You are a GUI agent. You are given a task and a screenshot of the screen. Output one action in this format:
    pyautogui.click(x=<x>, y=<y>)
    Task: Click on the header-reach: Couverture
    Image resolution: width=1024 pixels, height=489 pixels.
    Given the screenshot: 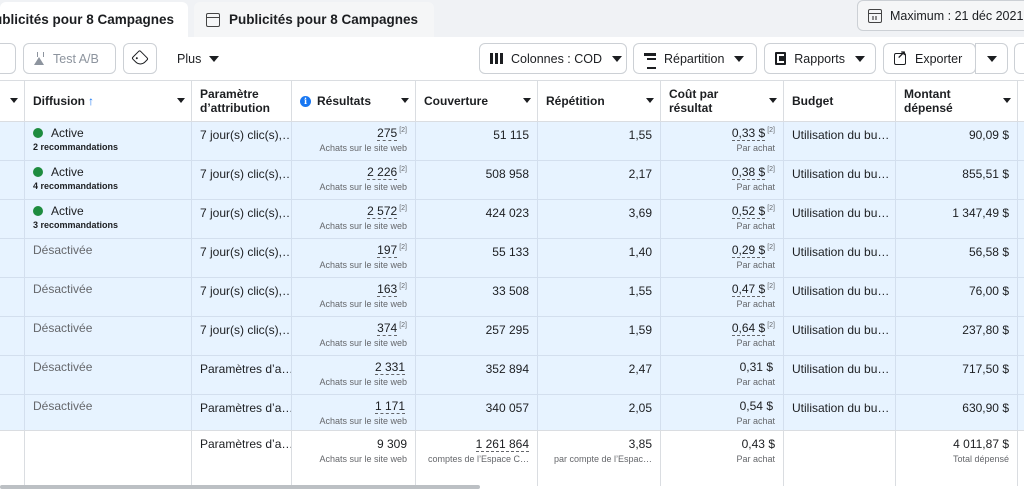 What is the action you would take?
    pyautogui.click(x=477, y=101)
    